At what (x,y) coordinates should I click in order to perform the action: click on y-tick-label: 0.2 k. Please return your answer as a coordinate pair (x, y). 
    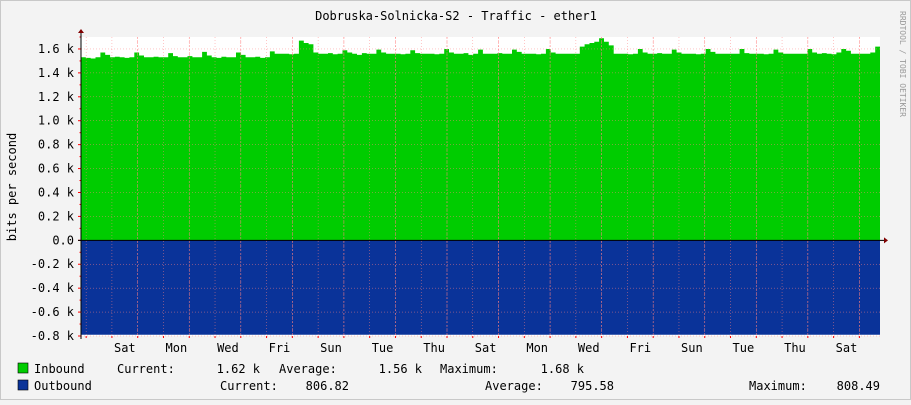
    Looking at the image, I should click on (56, 216).